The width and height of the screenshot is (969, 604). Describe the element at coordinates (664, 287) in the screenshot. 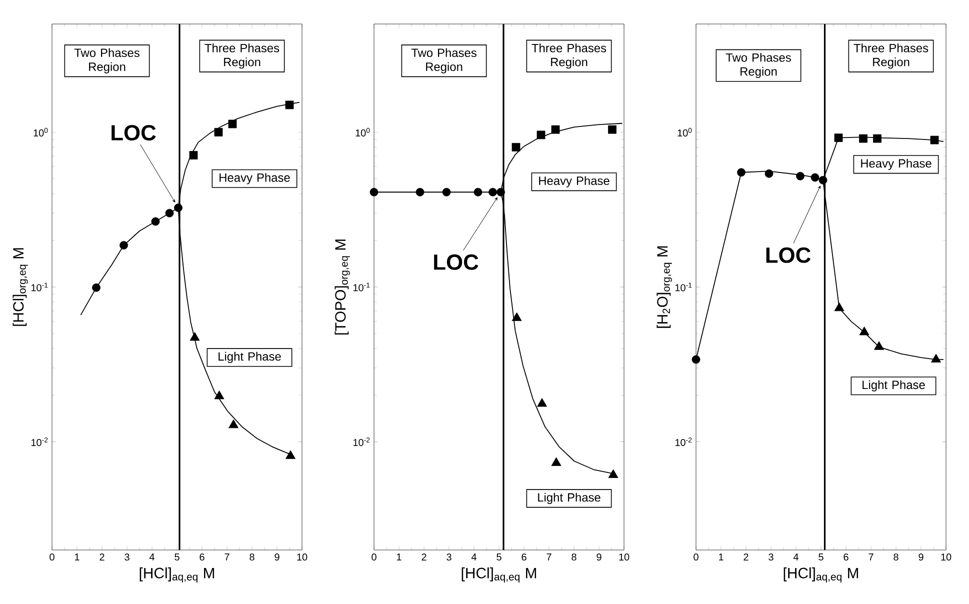

I see `y-axis-title: [H$_{2}$O]$_{org,eq}$ M` at that location.